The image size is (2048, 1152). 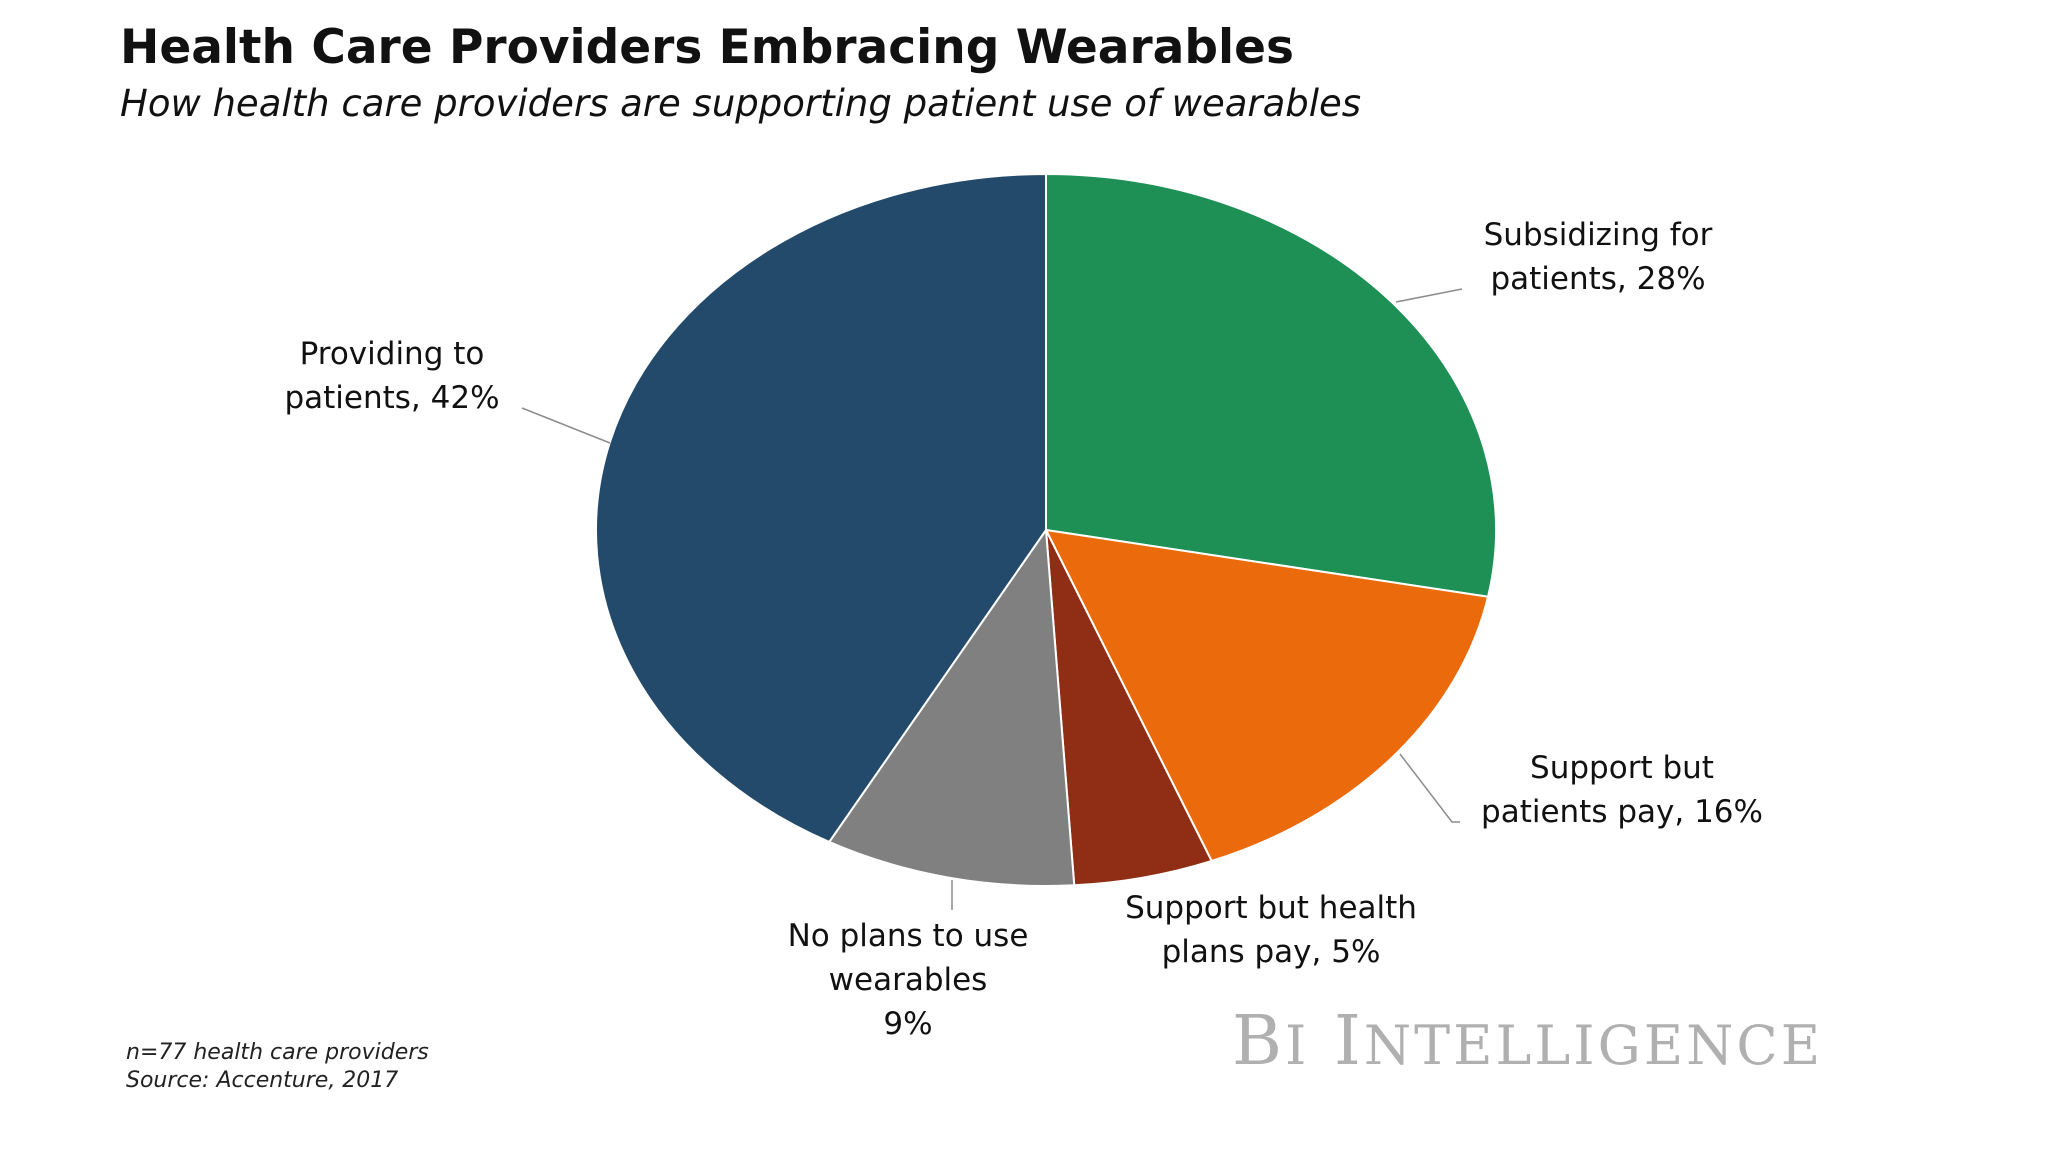 I want to click on slice-label-support-but-health-plans-pay: Support but health plans pay, 5%, so click(x=1271, y=930).